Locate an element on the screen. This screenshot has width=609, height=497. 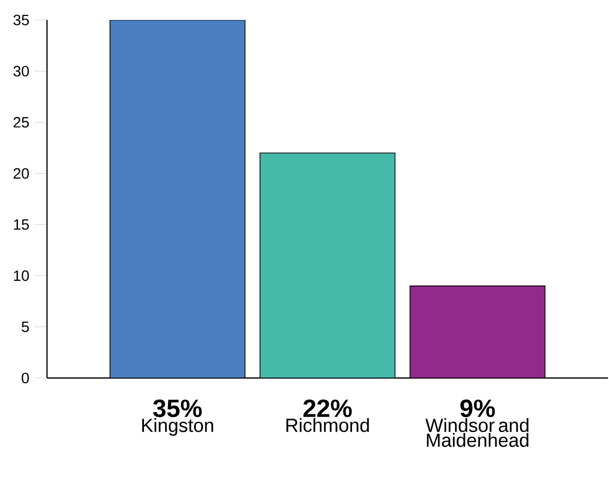
y-tick-label: 5 is located at coordinates (25, 327).